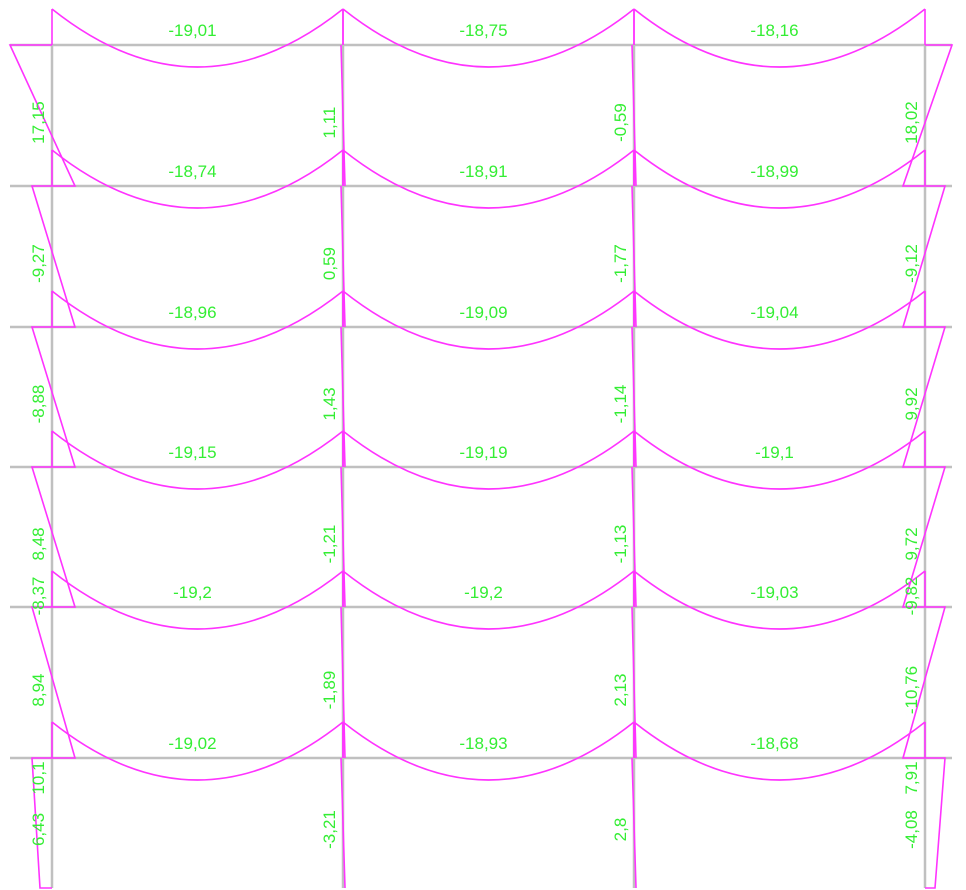  What do you see at coordinates (924, 256) in the screenshot?
I see `column-moment-right-s5` at bounding box center [924, 256].